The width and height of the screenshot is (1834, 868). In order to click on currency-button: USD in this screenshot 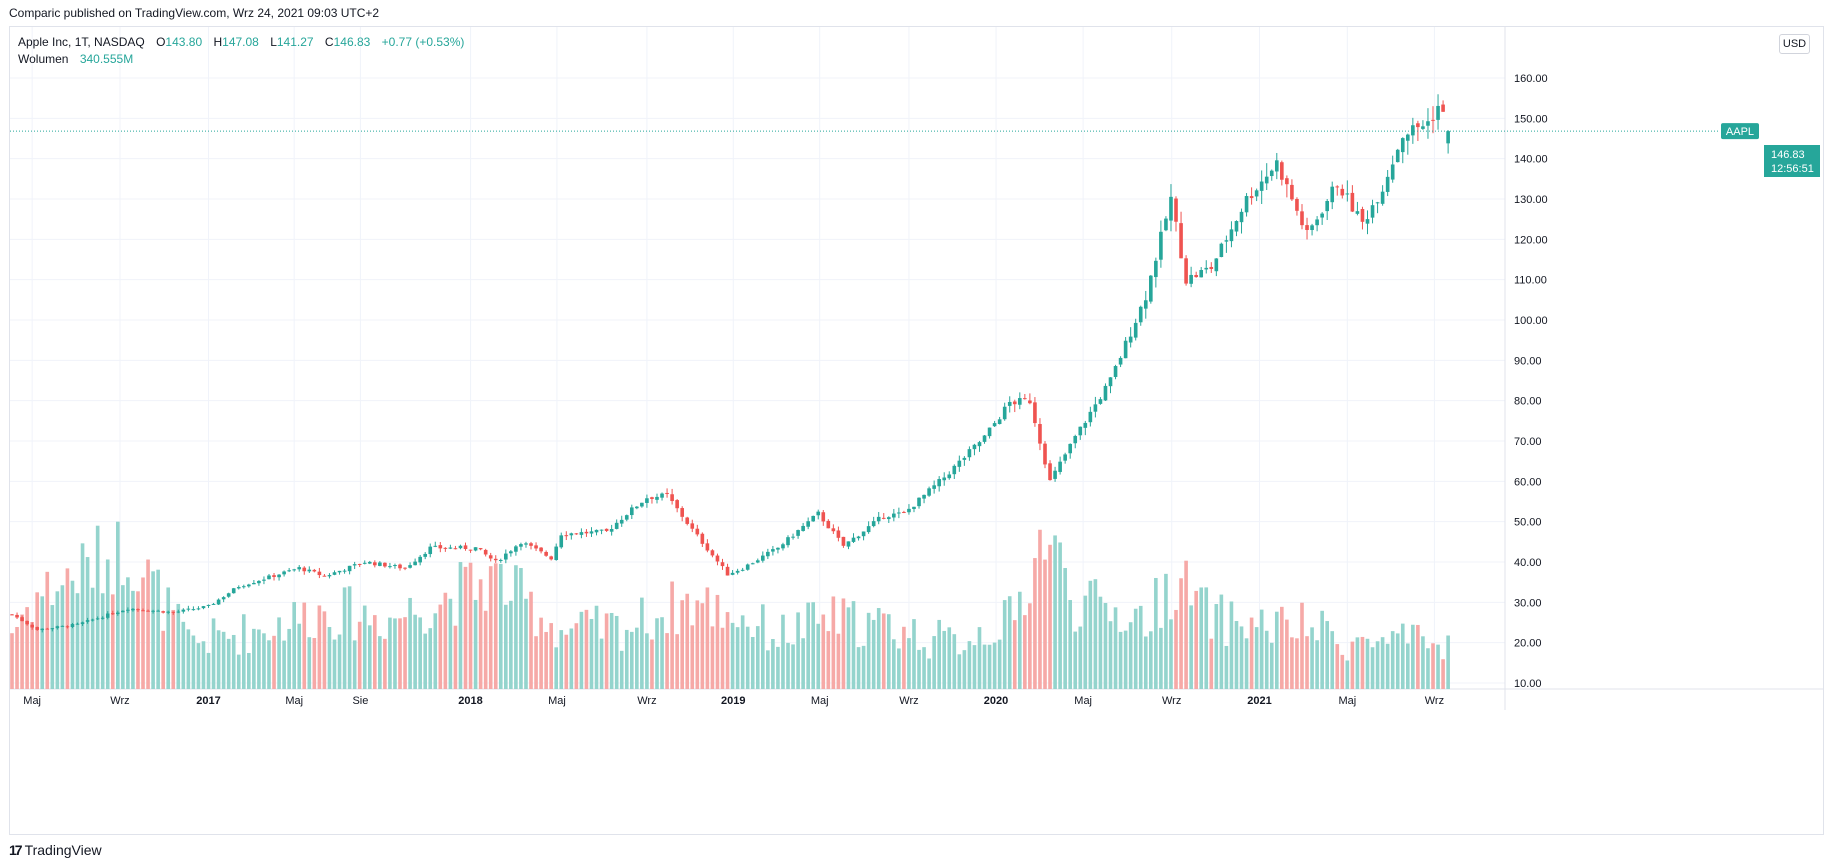, I will do `click(1794, 44)`.